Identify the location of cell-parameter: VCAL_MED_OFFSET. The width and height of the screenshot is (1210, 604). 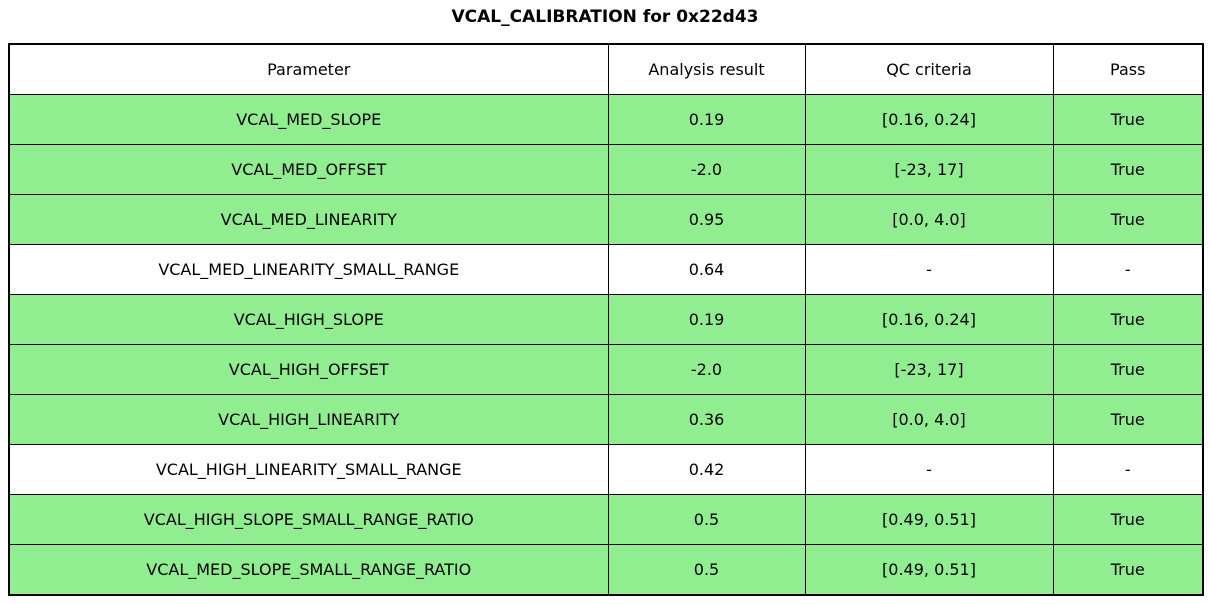
(308, 169).